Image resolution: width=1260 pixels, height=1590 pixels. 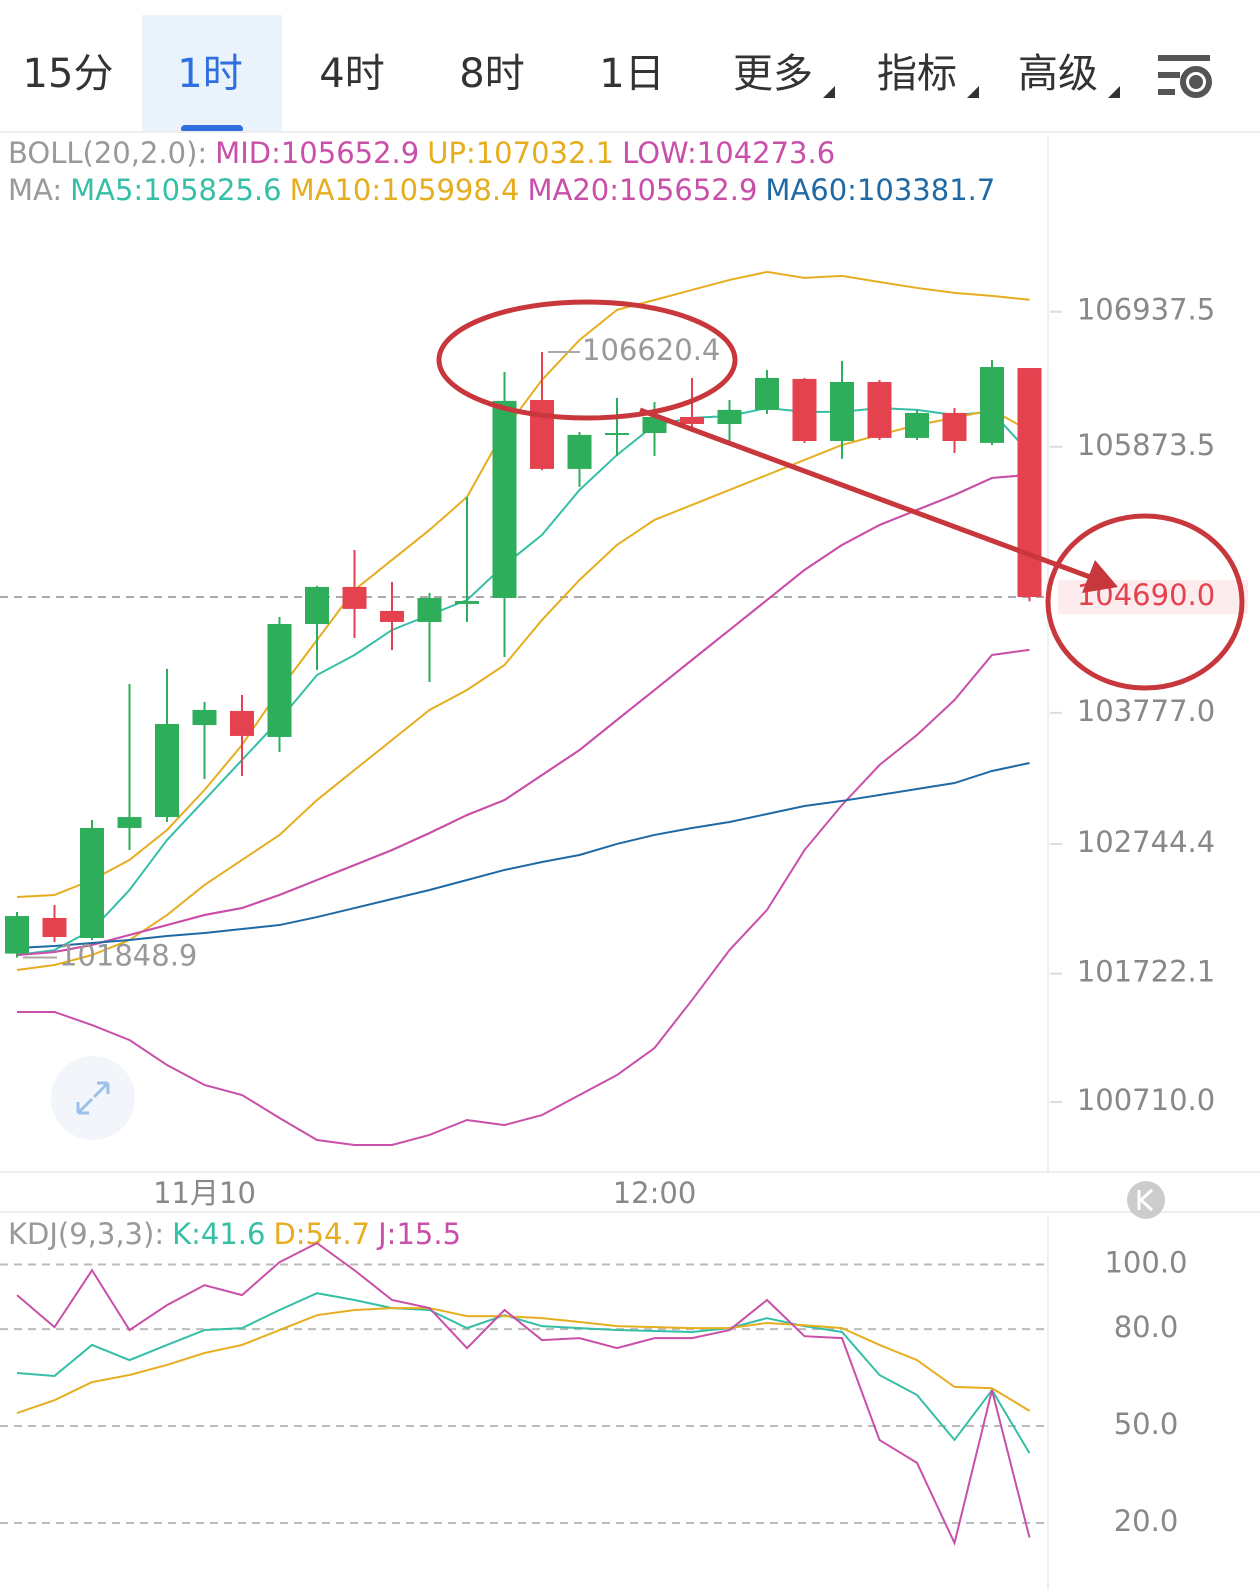 I want to click on arrow-head, so click(x=1100, y=576).